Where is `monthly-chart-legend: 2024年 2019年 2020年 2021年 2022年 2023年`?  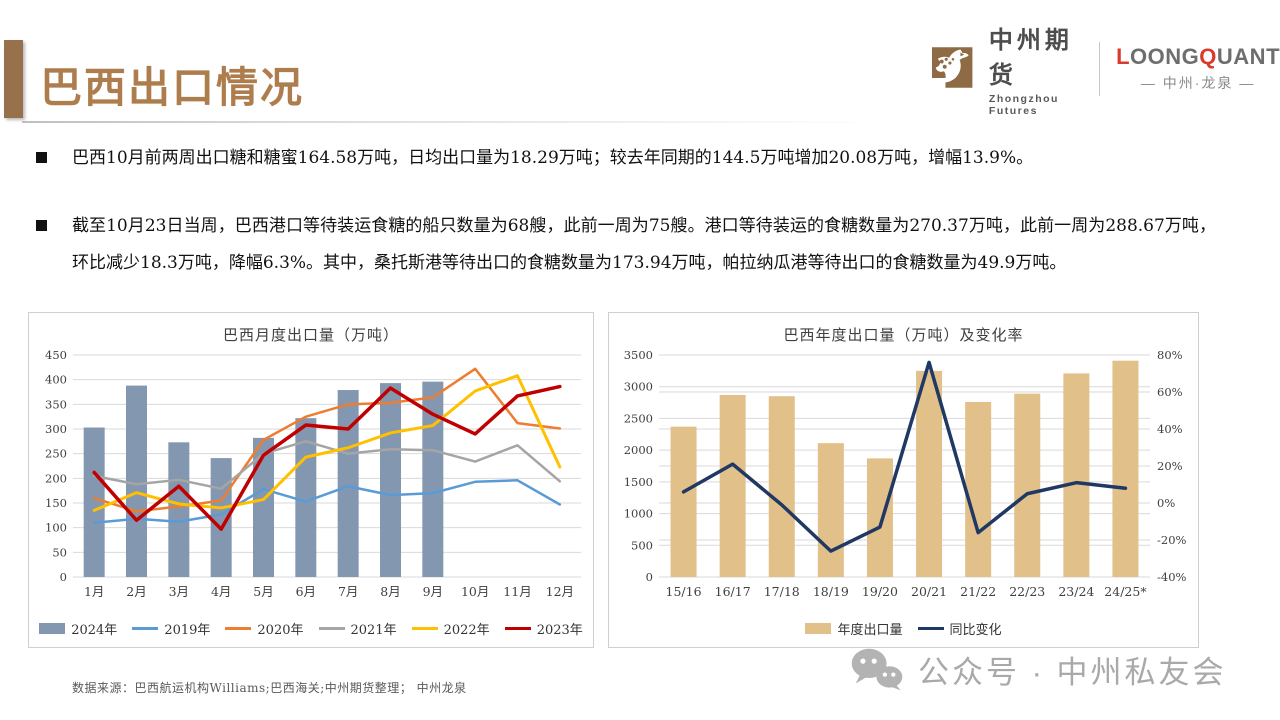
monthly-chart-legend: 2024年 2019年 2020年 2021年 2022年 2023年 is located at coordinates (311, 628).